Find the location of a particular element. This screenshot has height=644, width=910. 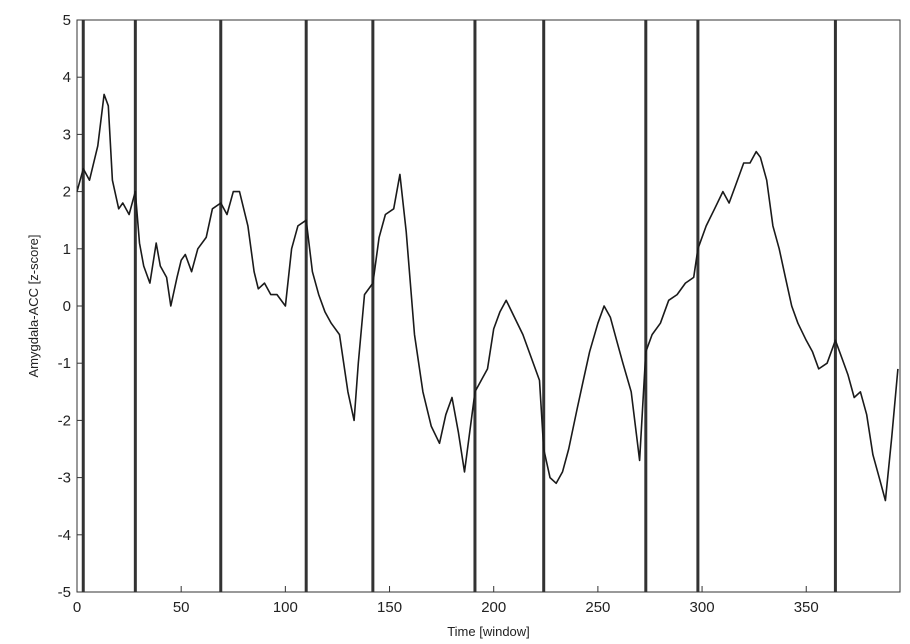

y-tick-label: 2 is located at coordinates (67, 192).